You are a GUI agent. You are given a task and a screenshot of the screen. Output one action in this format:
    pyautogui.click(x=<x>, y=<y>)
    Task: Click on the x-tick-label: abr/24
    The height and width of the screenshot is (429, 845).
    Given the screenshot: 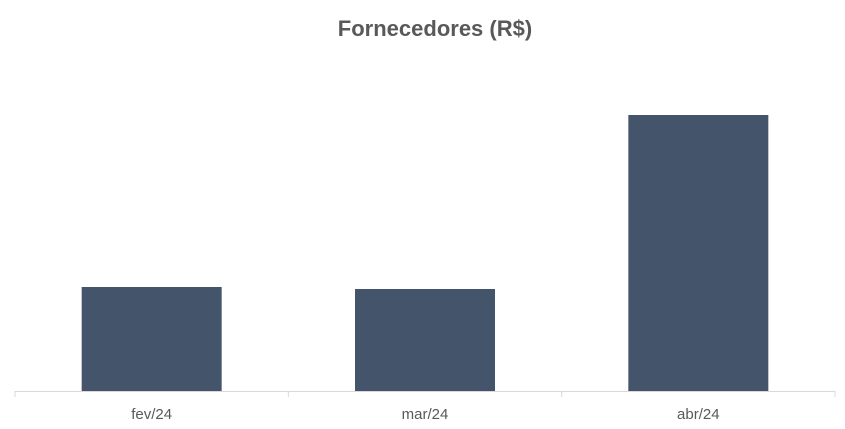 What is the action you would take?
    pyautogui.click(x=698, y=414)
    